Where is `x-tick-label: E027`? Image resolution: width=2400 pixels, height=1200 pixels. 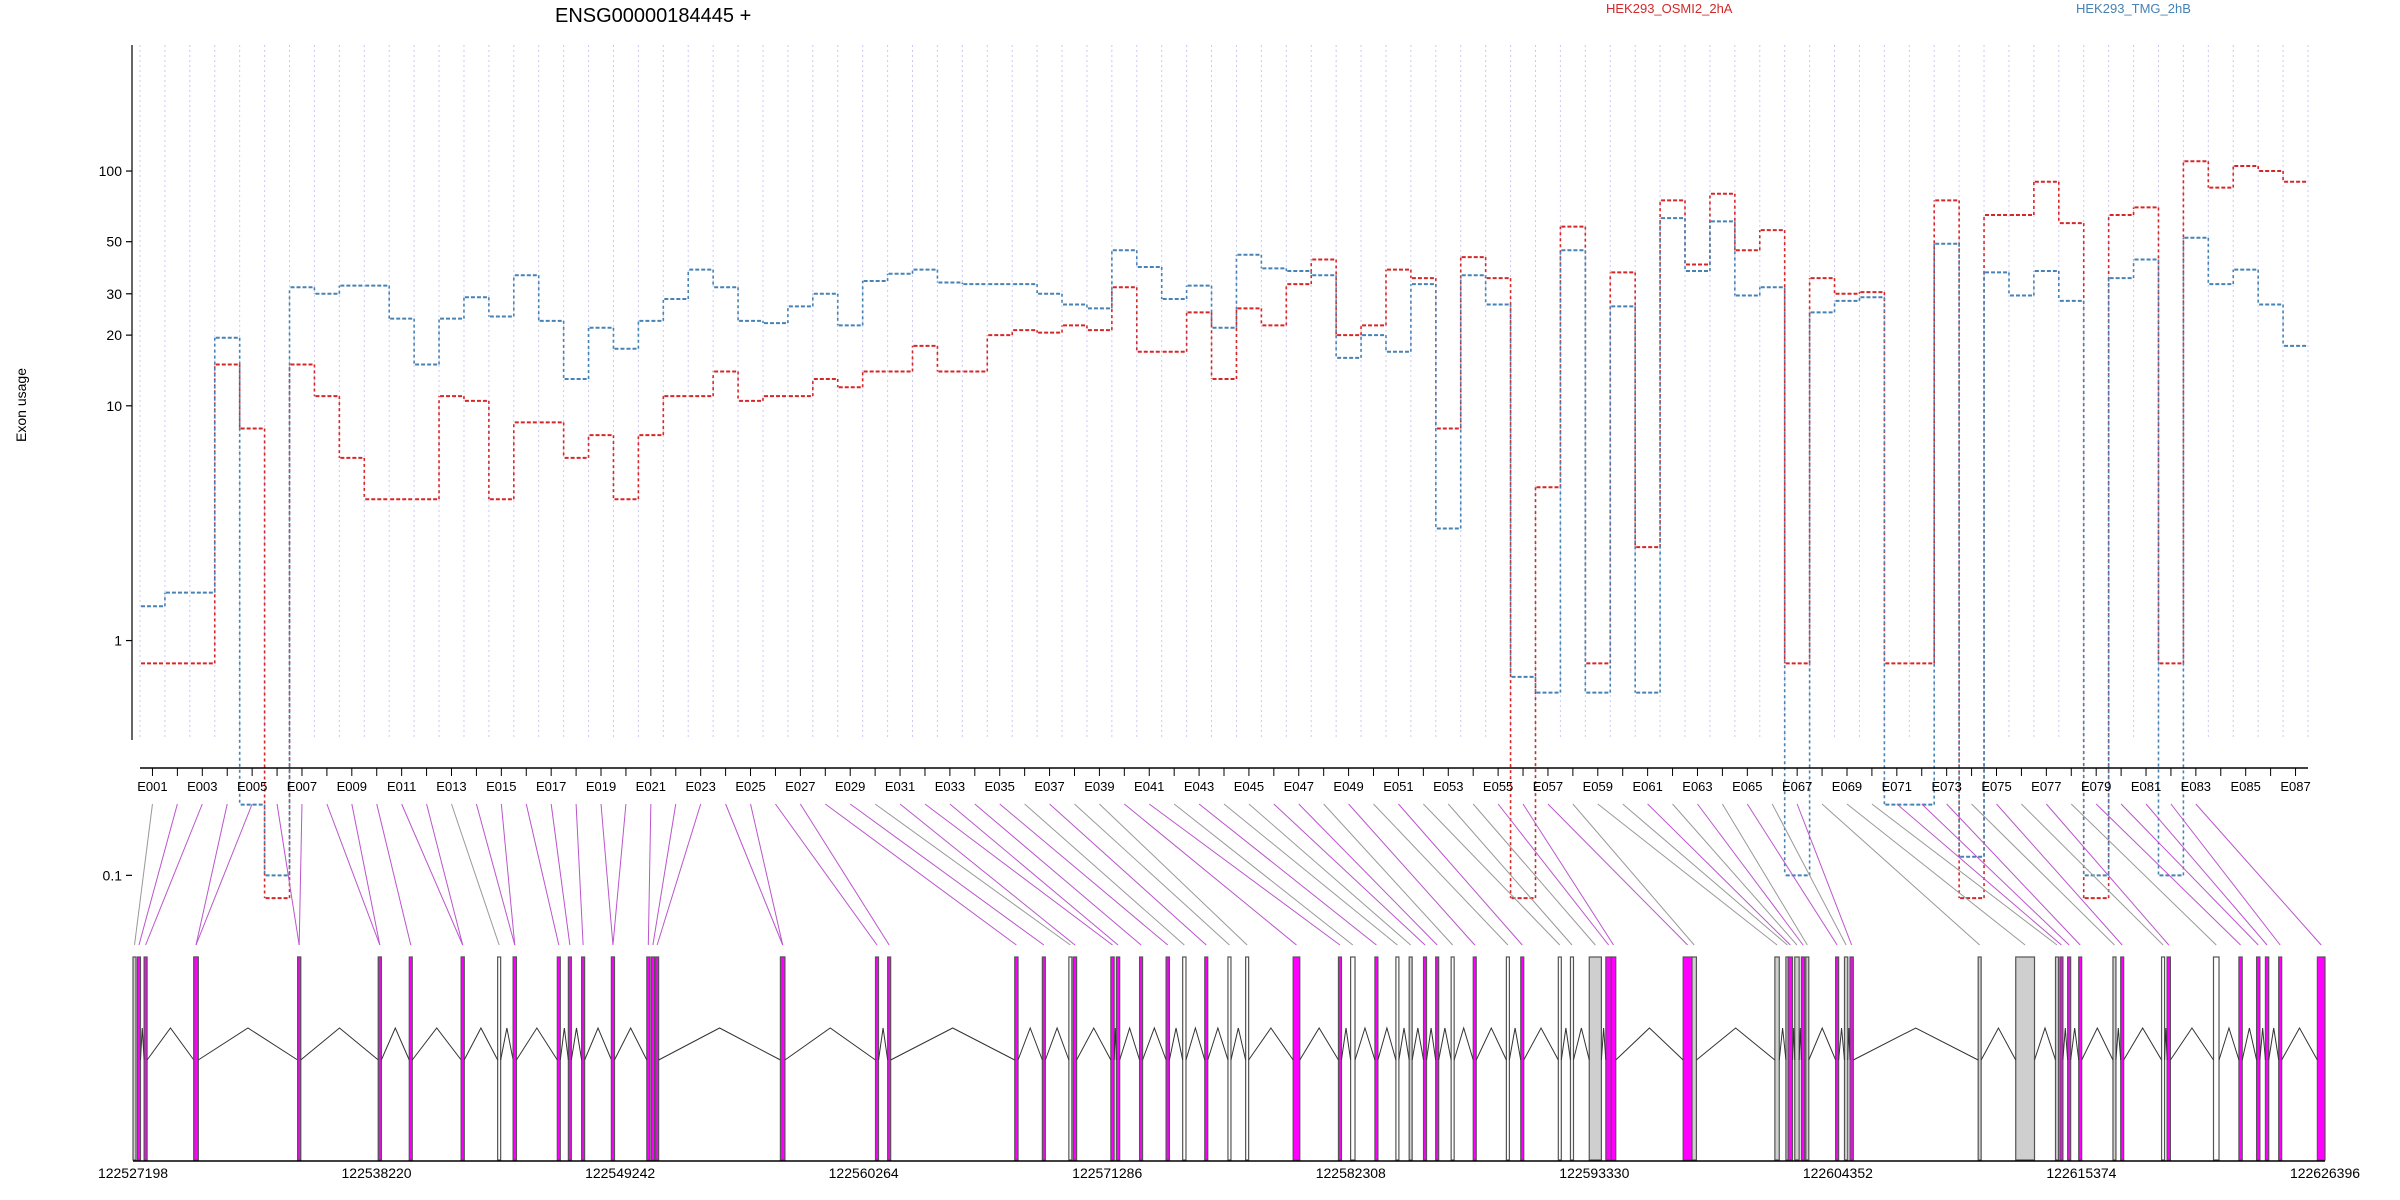 x-tick-label: E027 is located at coordinates (800, 786).